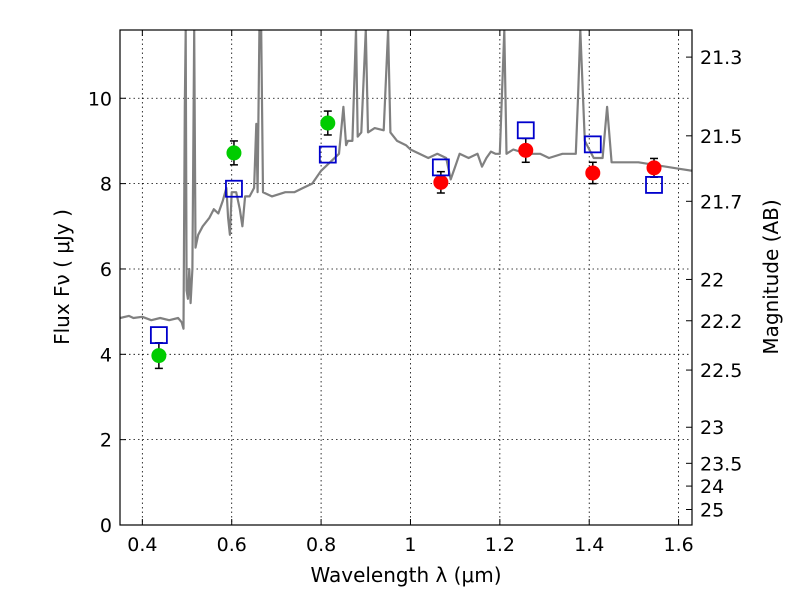  I want to click on x-tick-label: 1, so click(410, 545).